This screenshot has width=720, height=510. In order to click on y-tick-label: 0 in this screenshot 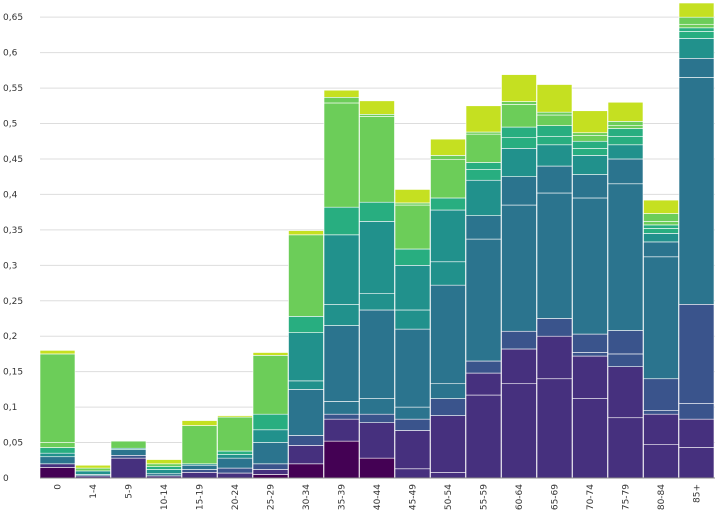, I will do `click(6, 479)`.